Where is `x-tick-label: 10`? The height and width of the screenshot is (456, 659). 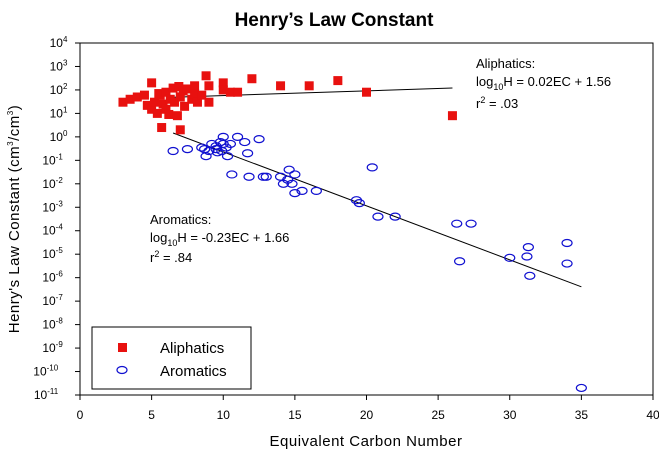 x-tick-label: 10 is located at coordinates (224, 415).